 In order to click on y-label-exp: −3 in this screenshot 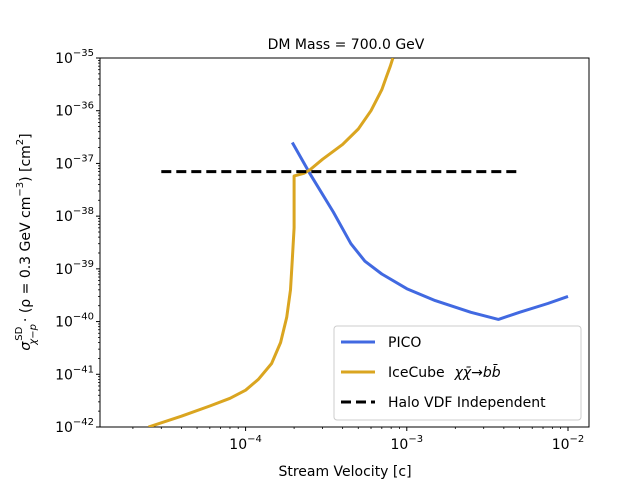, I will do `click(20, 189)`.